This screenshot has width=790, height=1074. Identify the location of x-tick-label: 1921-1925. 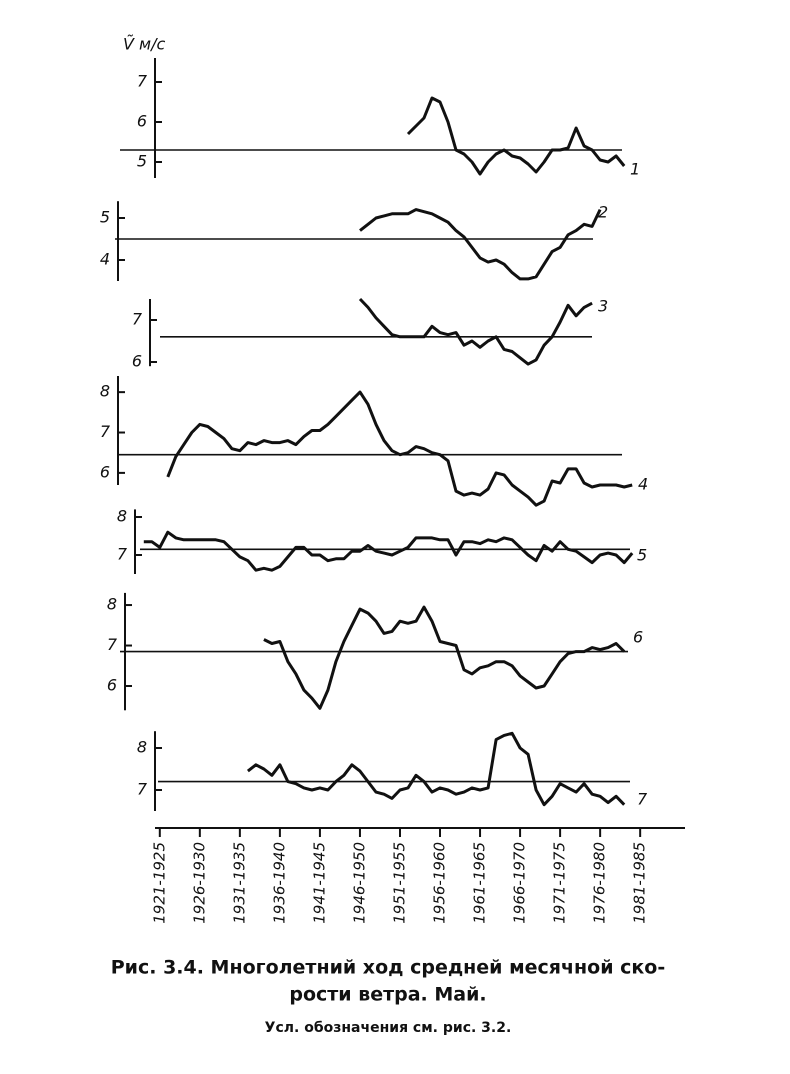
(159, 883).